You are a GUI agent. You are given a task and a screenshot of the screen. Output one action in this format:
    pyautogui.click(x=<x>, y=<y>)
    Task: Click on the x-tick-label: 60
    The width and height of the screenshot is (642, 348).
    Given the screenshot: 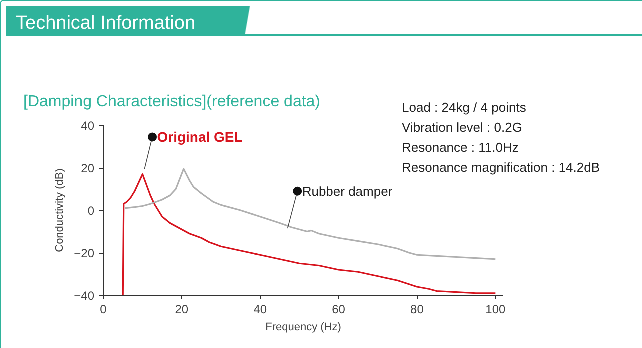 What is the action you would take?
    pyautogui.click(x=339, y=309)
    